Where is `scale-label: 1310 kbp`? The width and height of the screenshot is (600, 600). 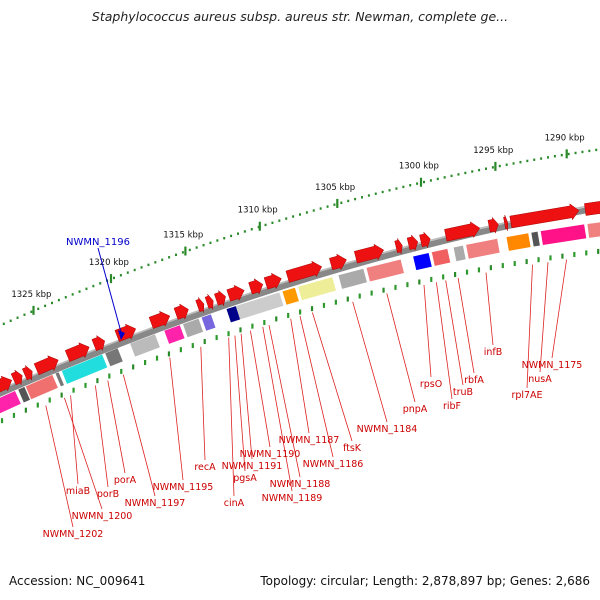
scale-label: 1310 kbp is located at coordinates (258, 211).